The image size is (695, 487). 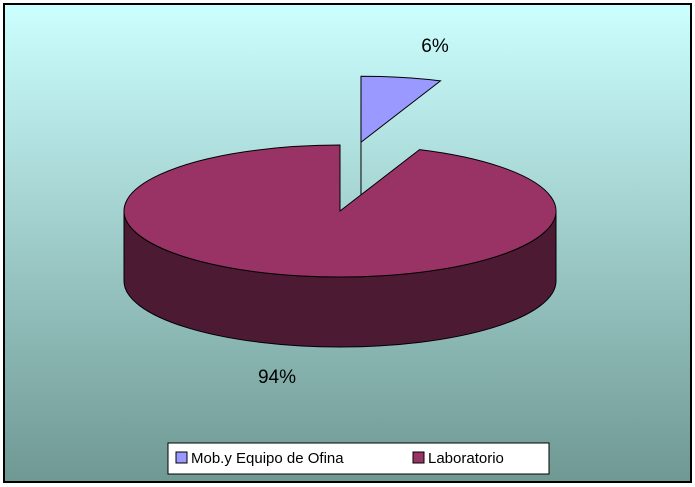 I want to click on data-label: 94%, so click(x=277, y=377).